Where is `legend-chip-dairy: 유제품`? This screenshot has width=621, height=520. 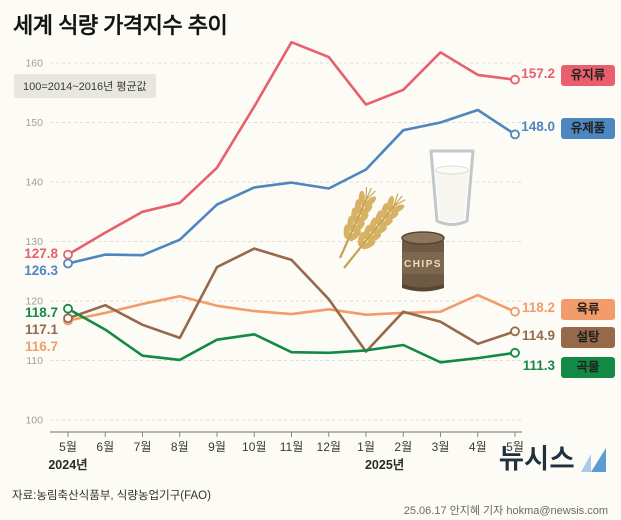 legend-chip-dairy: 유제품 is located at coordinates (588, 128).